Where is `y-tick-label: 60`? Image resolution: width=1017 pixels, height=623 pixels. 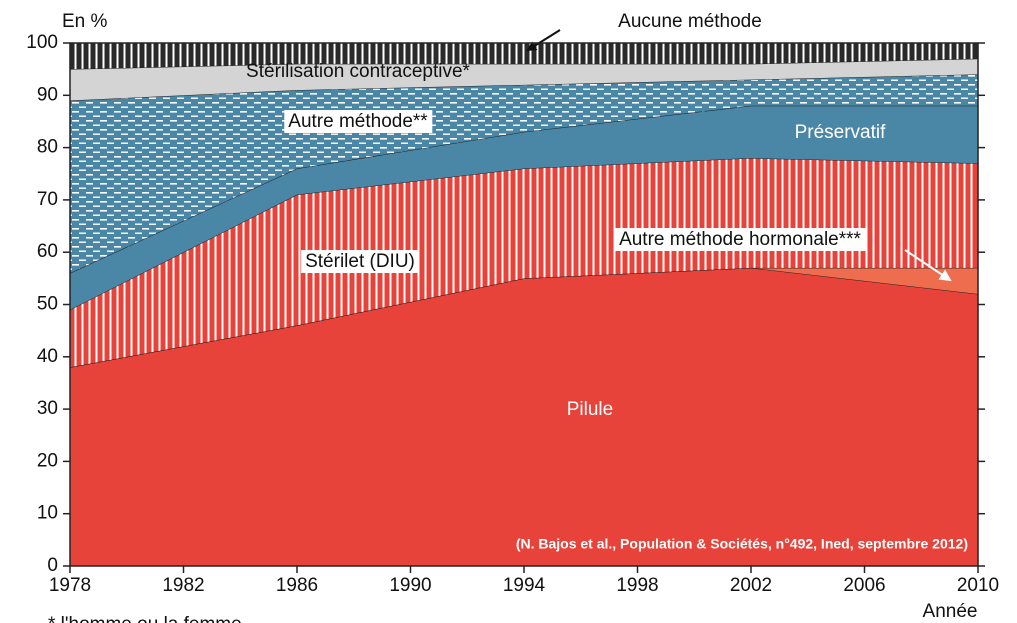 y-tick-label: 60 is located at coordinates (47, 251).